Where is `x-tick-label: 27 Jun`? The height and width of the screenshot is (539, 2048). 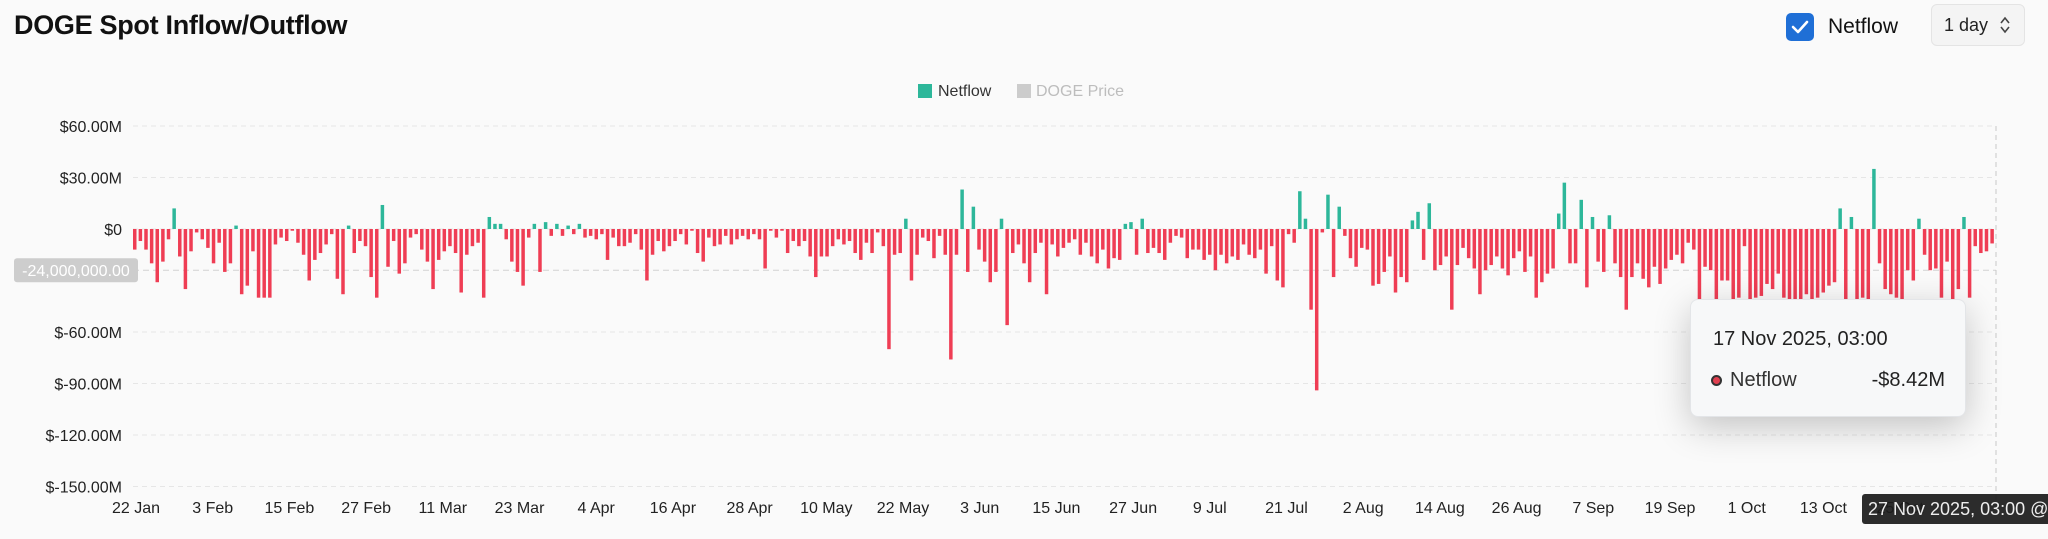
x-tick-label: 27 Jun is located at coordinates (1133, 508).